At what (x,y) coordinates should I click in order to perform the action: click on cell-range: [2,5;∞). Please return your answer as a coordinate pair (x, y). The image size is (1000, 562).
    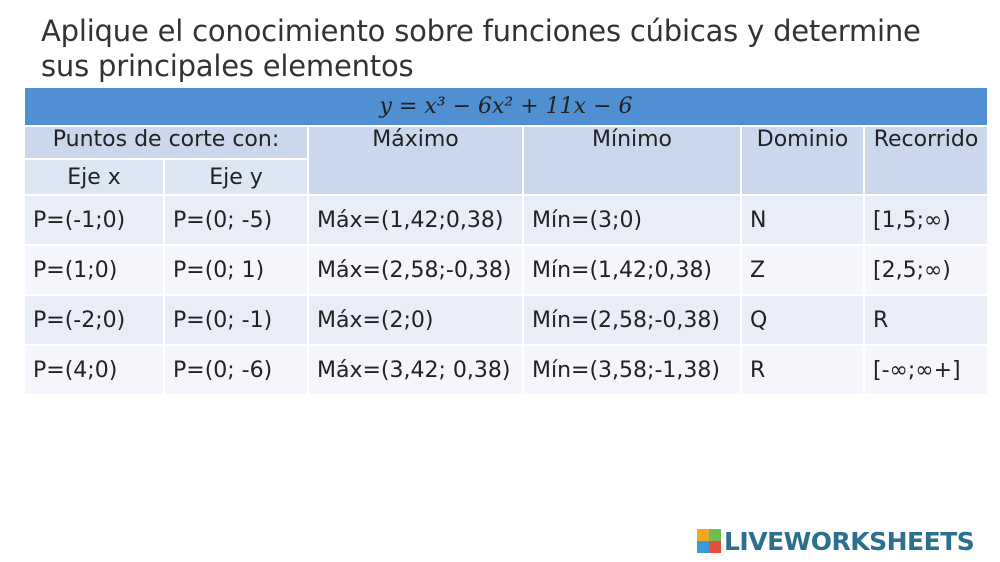
    Looking at the image, I should click on (926, 270).